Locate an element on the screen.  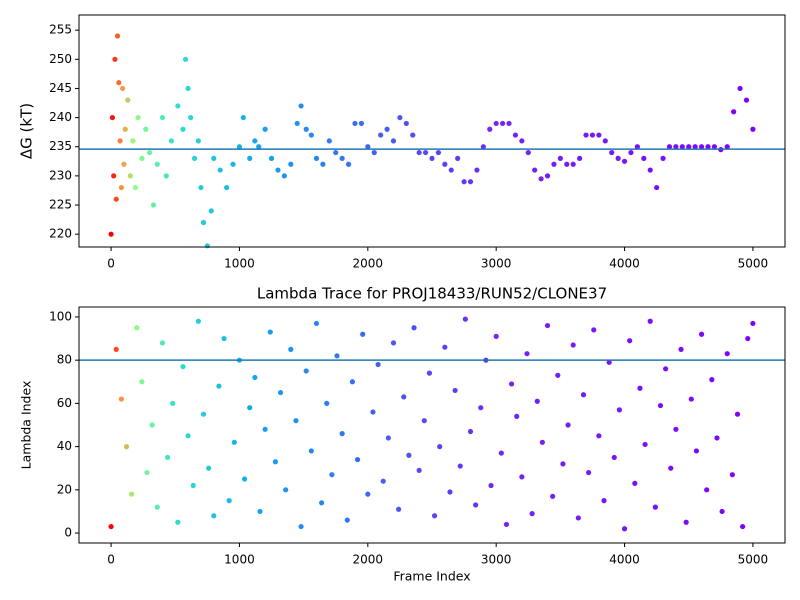
y-tick-label: 230 is located at coordinates (60, 175).